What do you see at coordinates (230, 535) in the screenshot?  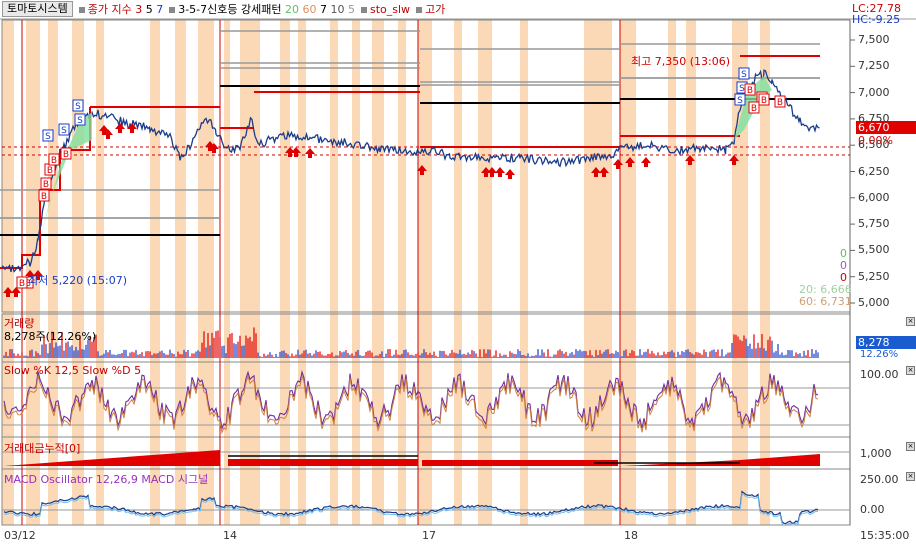 I see `x-label-14: 14` at bounding box center [230, 535].